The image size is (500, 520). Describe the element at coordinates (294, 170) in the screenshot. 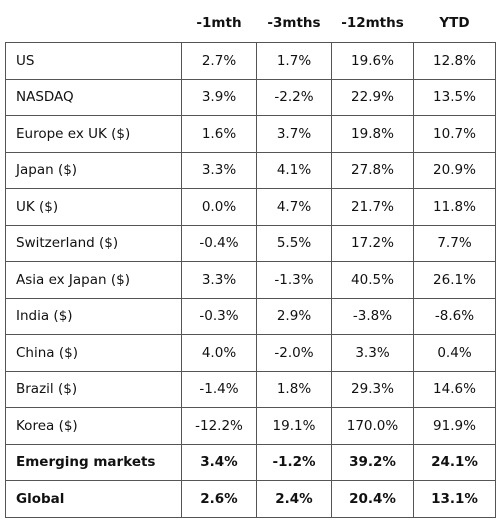

I see `cell-value: 4.1%` at that location.